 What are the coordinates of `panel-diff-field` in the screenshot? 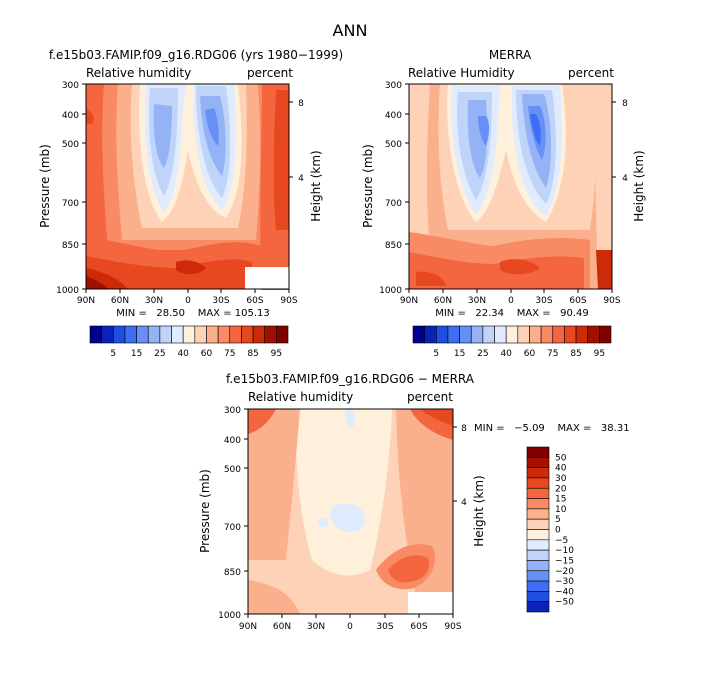 It's located at (350, 511).